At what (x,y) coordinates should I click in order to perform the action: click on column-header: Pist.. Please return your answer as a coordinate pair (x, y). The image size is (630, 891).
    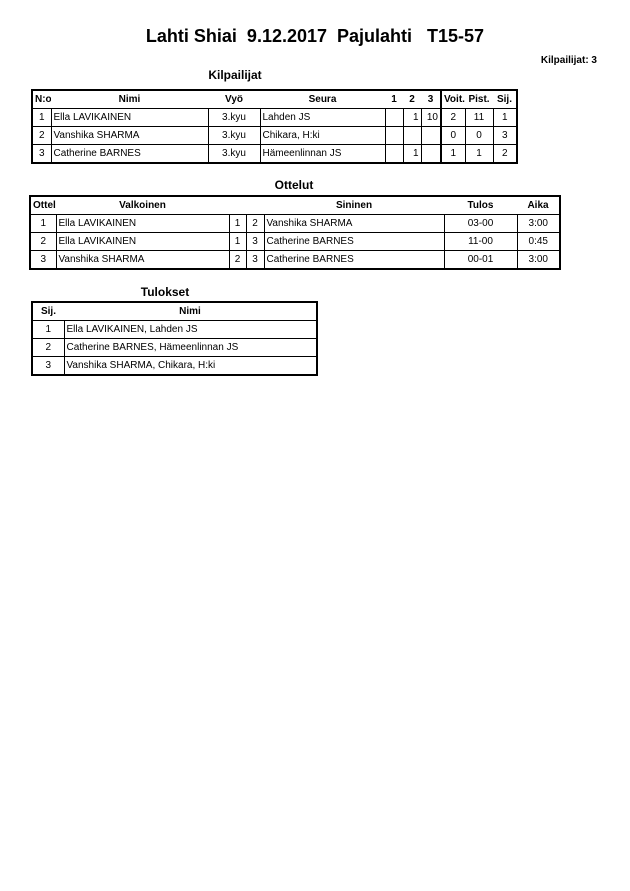
    Looking at the image, I should click on (479, 99).